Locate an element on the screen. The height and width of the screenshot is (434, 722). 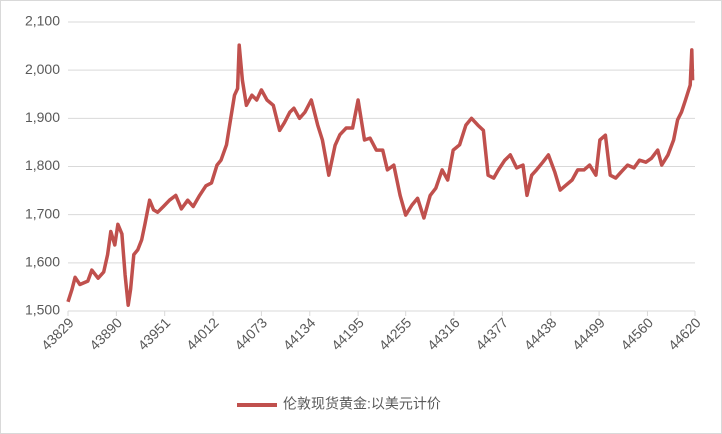
y-tick-label: 2,100 is located at coordinates (42, 21).